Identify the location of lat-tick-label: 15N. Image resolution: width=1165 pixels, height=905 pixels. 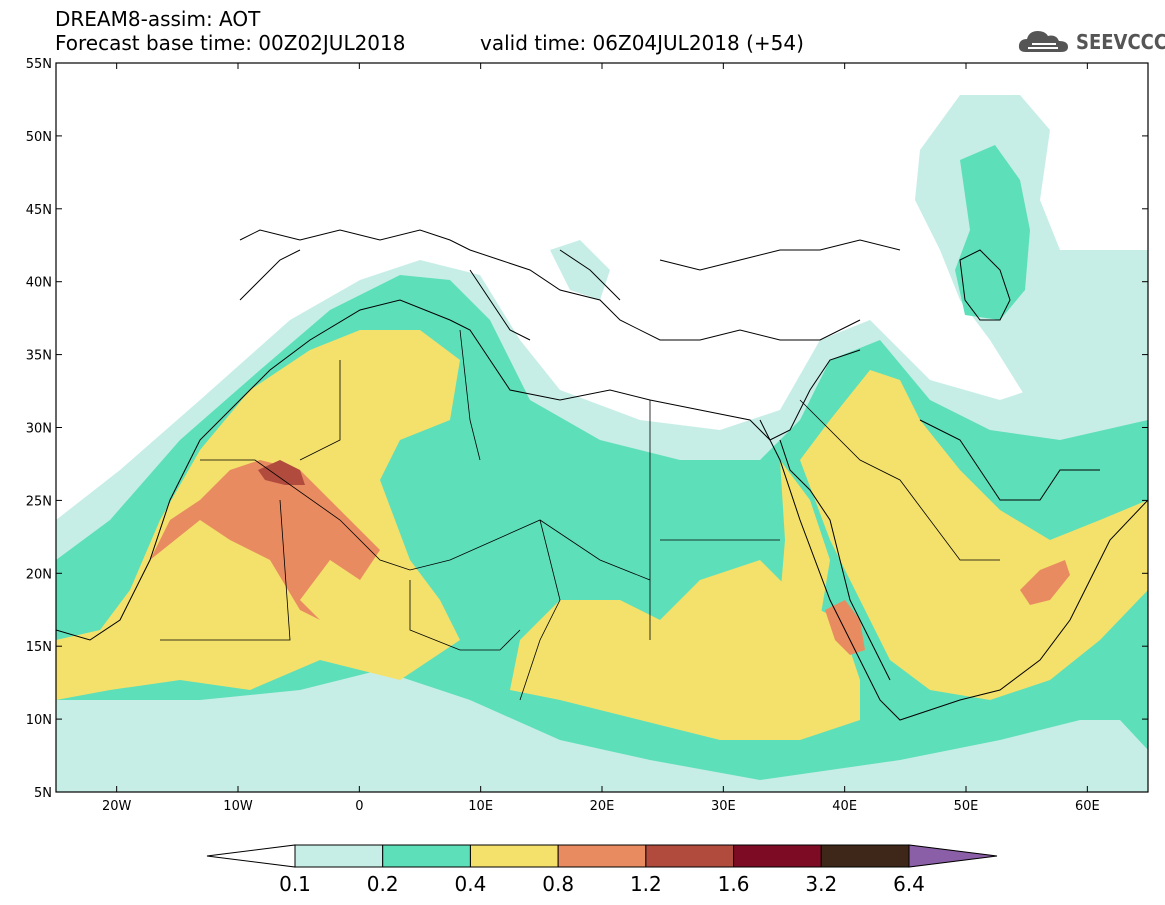
(39, 647).